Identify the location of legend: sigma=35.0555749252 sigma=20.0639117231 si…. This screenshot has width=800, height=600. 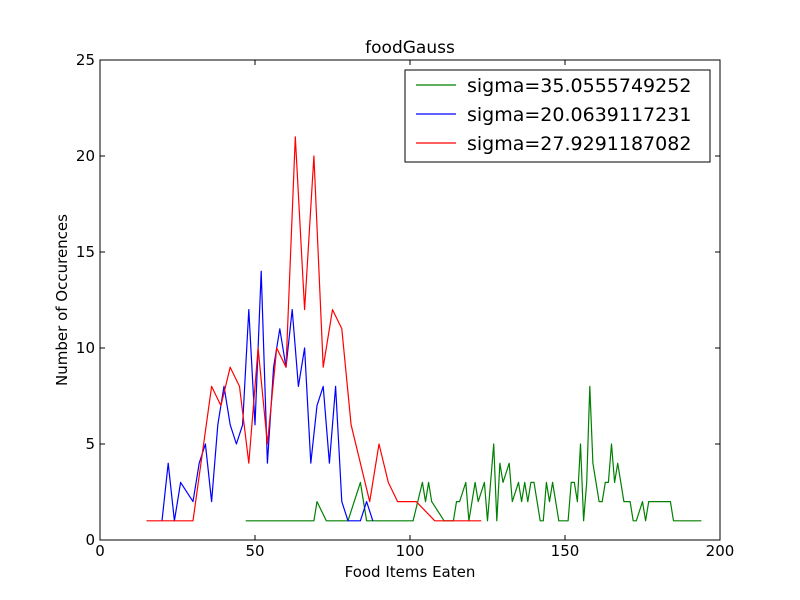
(557, 116).